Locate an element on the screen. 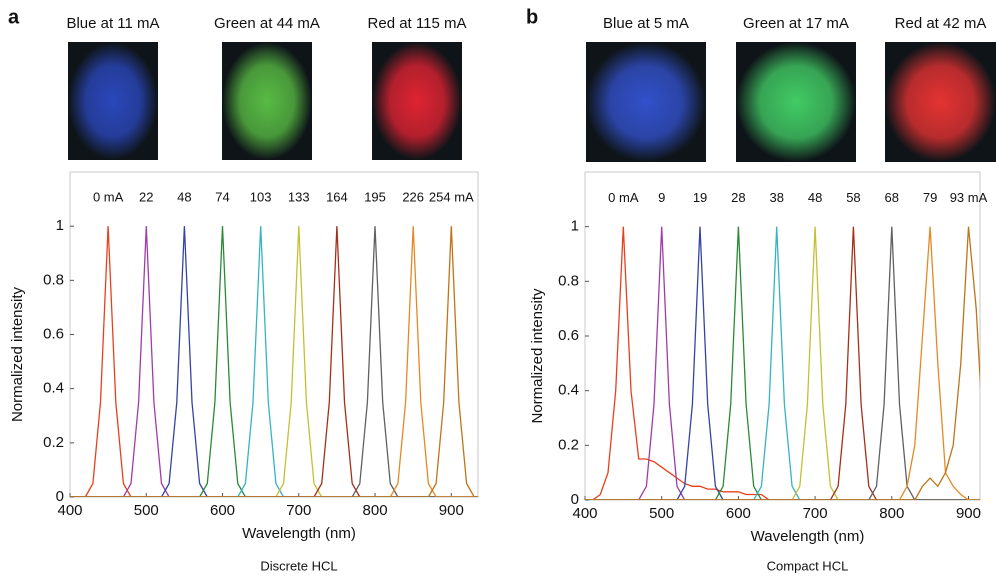  inset-caption: Red at 42 mA is located at coordinates (941, 23).